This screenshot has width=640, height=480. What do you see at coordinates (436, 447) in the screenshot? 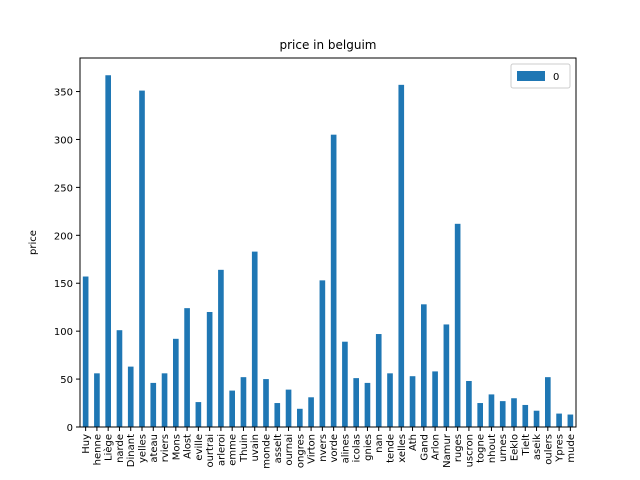
I see `x-tick-label-31: Arlon` at bounding box center [436, 447].